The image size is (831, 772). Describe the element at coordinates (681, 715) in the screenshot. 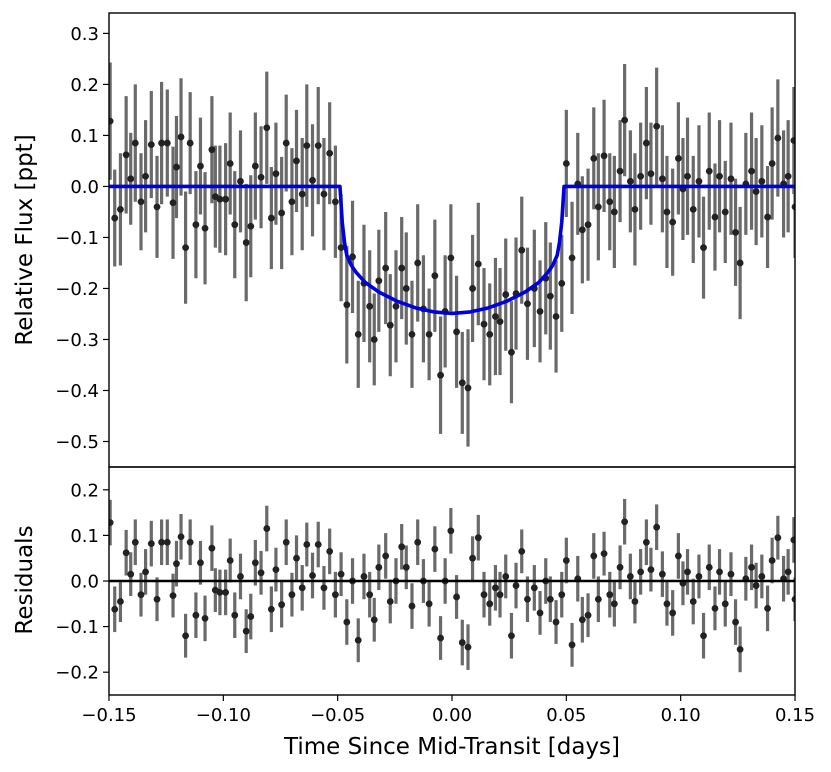

I see `x-tick-label: 0.10` at that location.